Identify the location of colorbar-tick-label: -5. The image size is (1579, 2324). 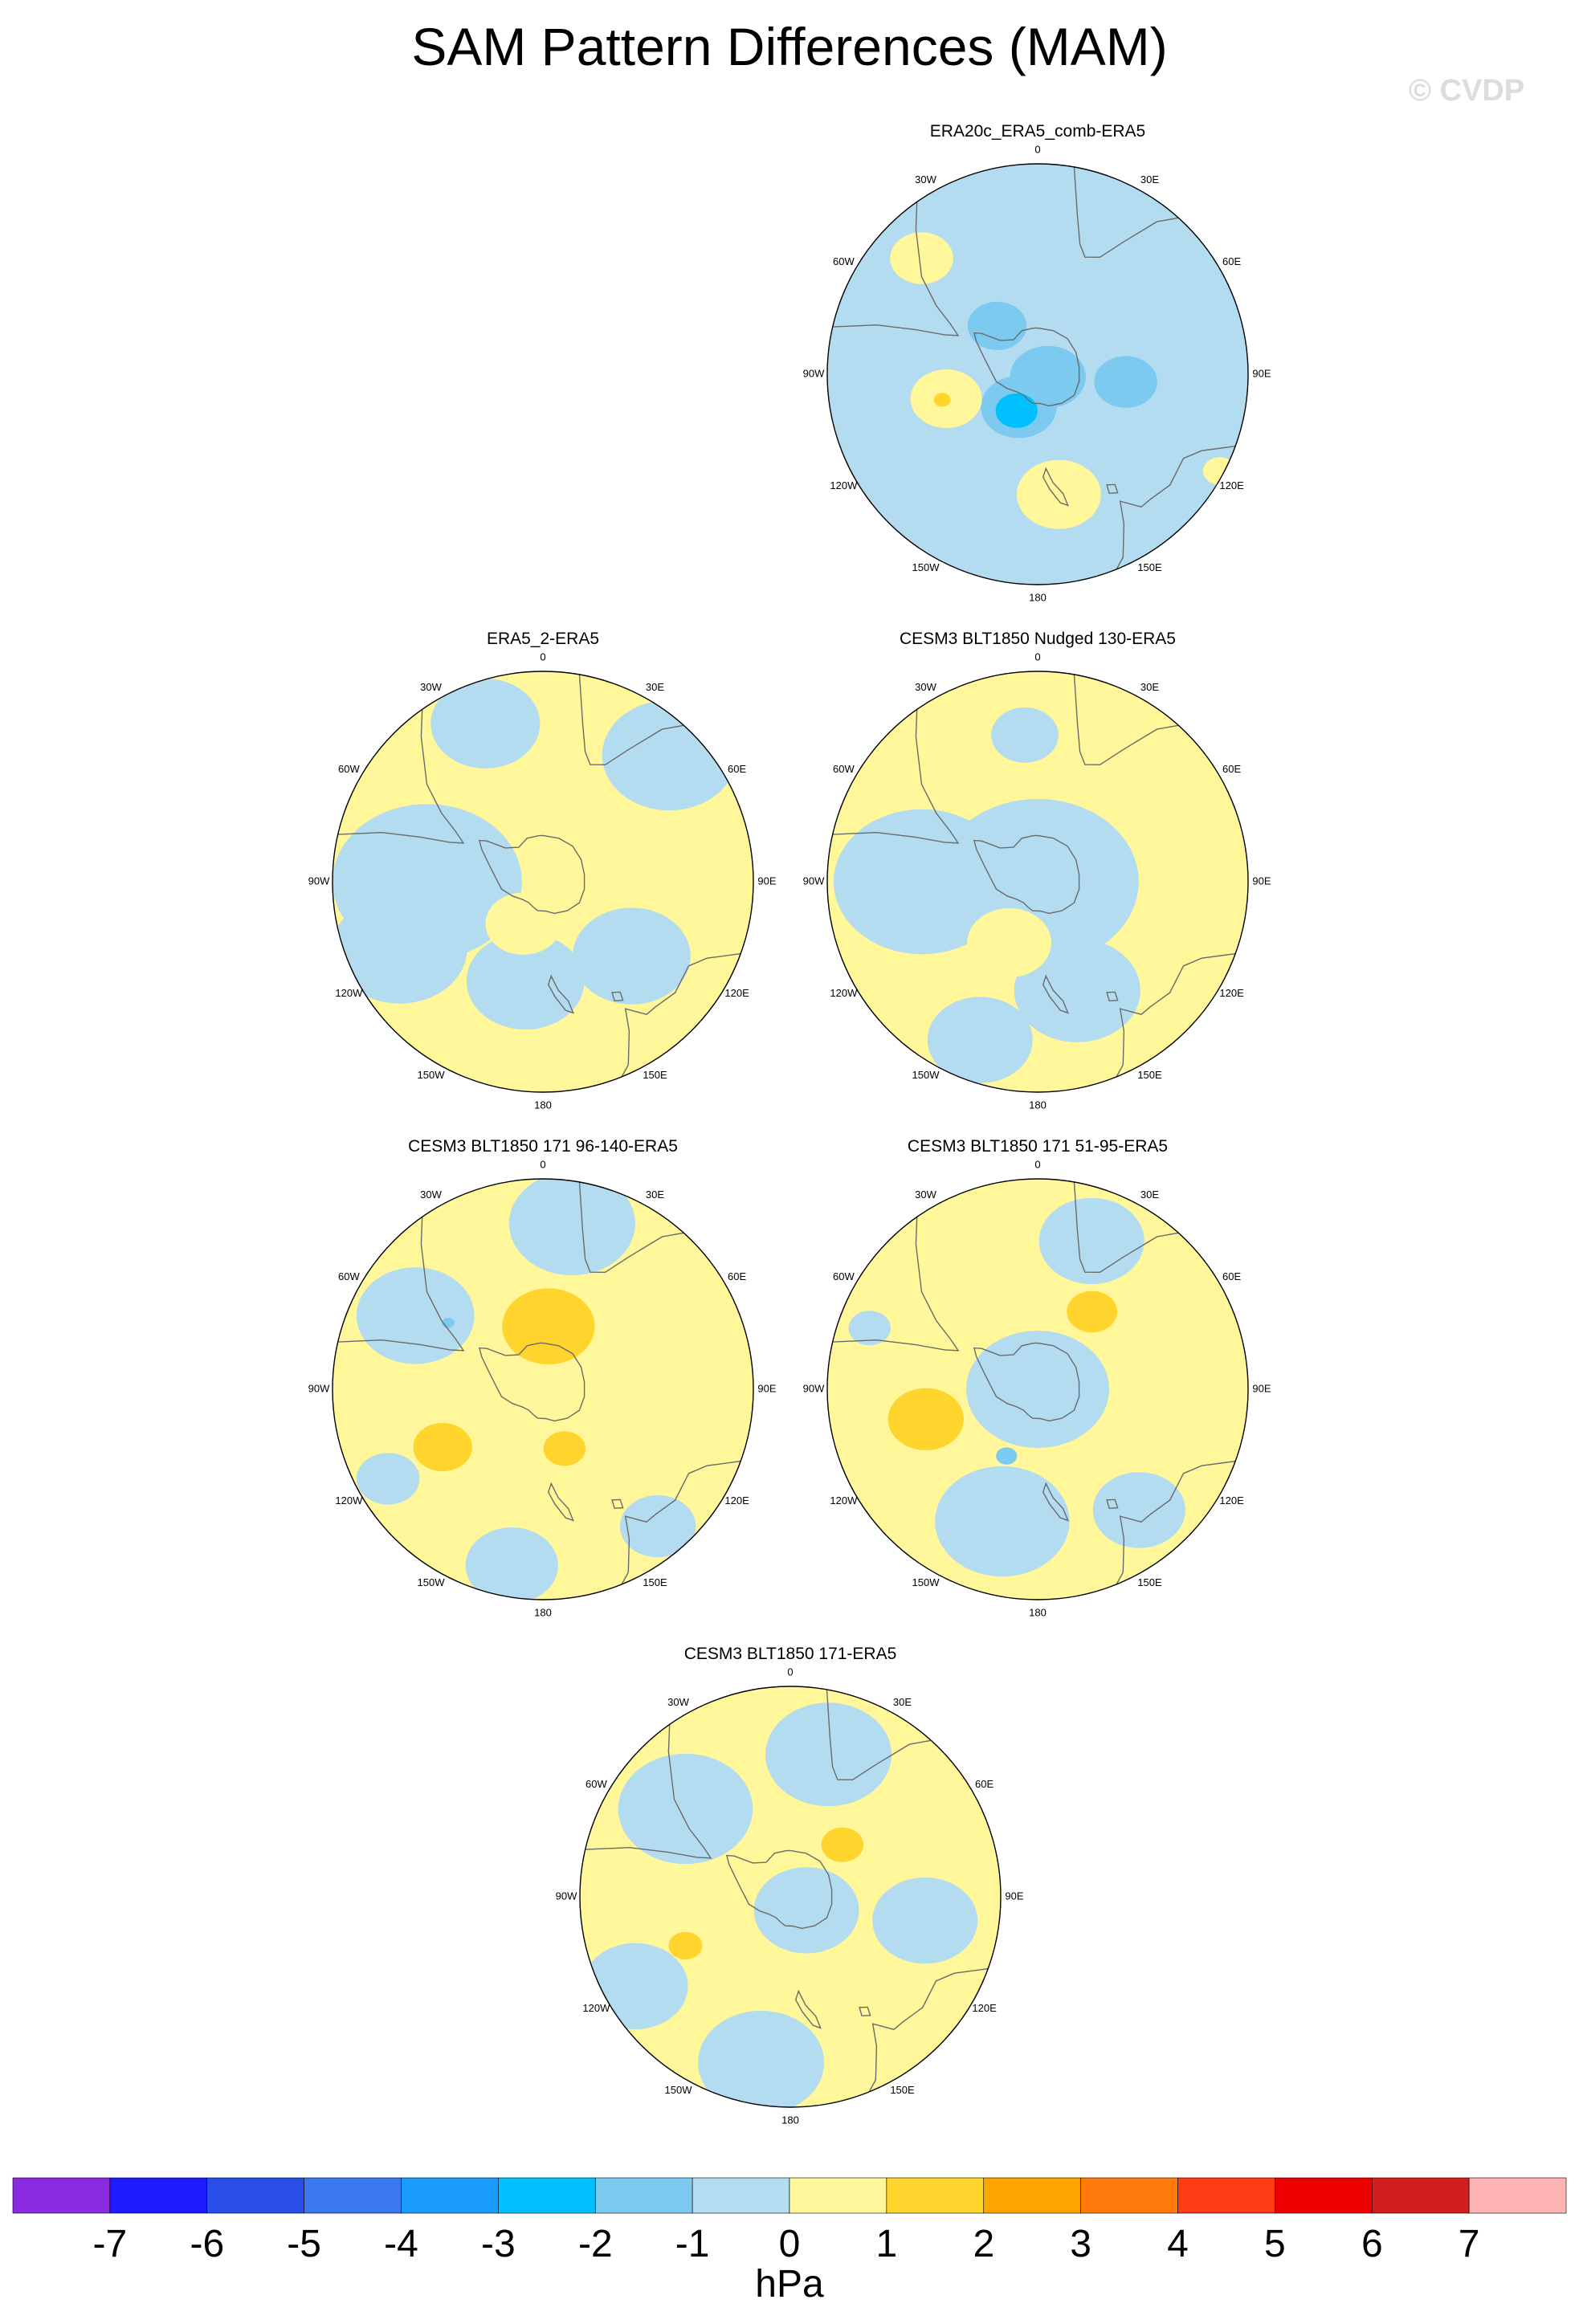
(304, 2244).